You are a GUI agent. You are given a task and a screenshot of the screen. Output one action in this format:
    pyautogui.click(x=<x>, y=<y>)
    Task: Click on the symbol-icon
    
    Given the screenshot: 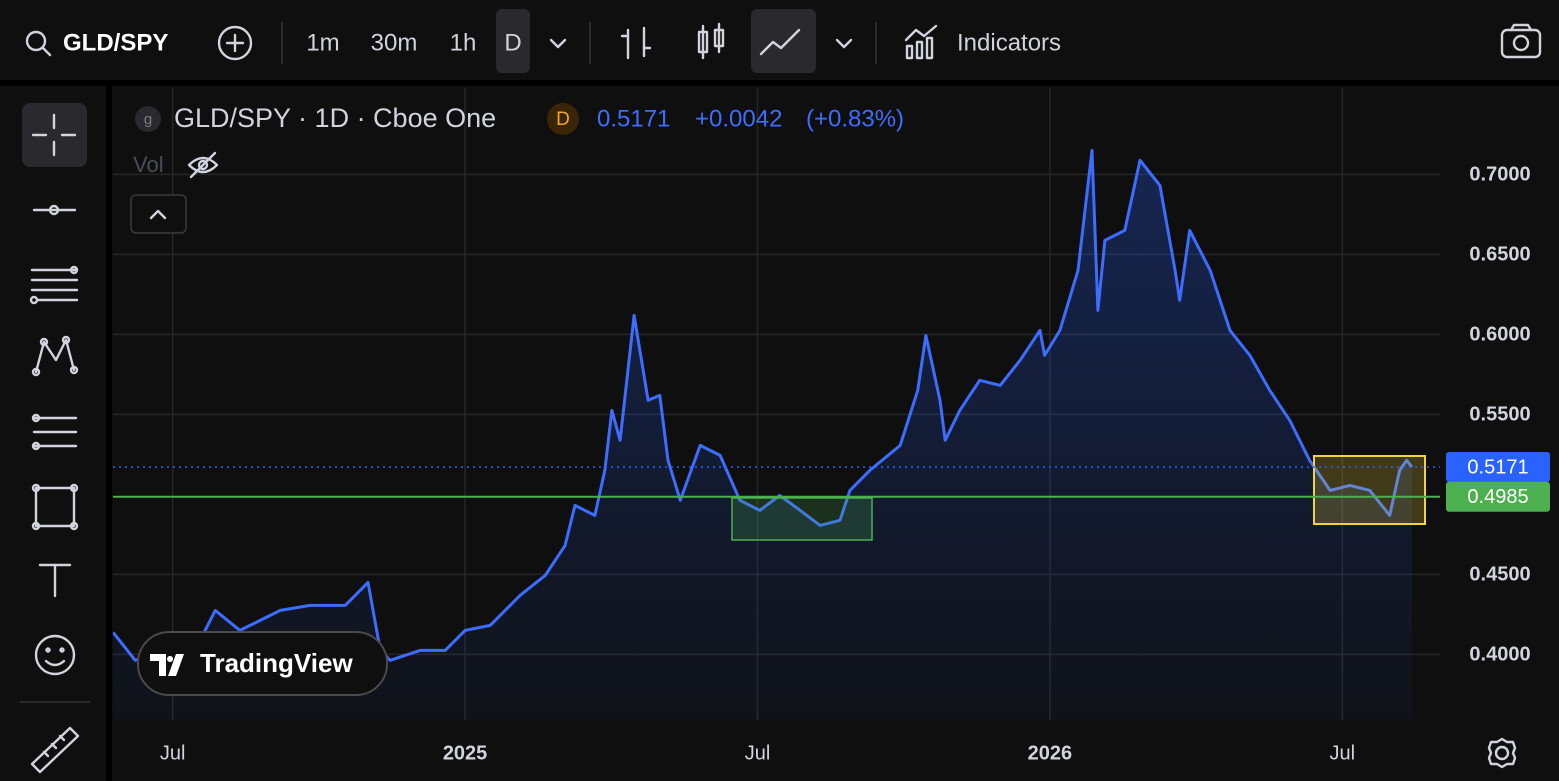 What is the action you would take?
    pyautogui.click(x=148, y=119)
    